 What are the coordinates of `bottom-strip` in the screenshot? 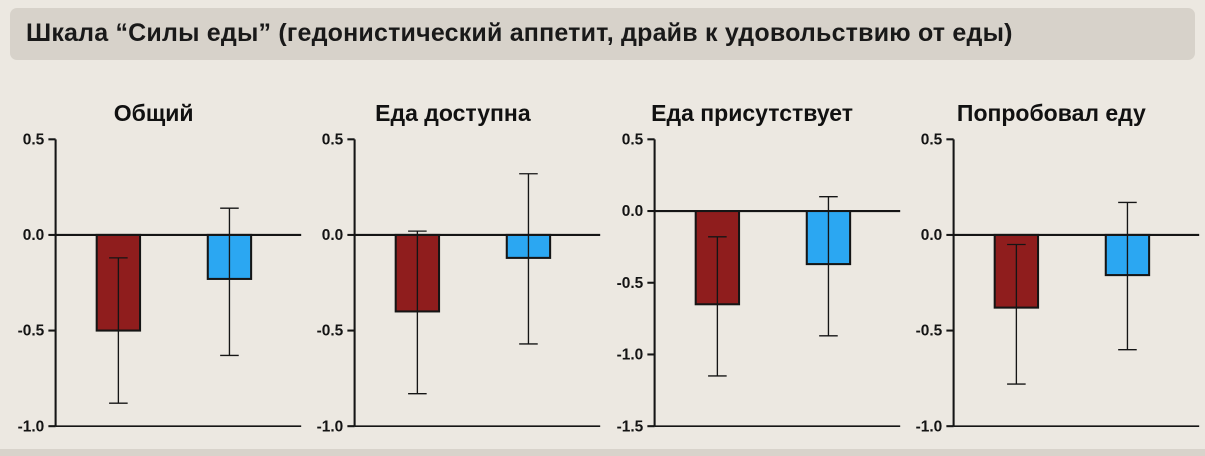 It's located at (602, 452).